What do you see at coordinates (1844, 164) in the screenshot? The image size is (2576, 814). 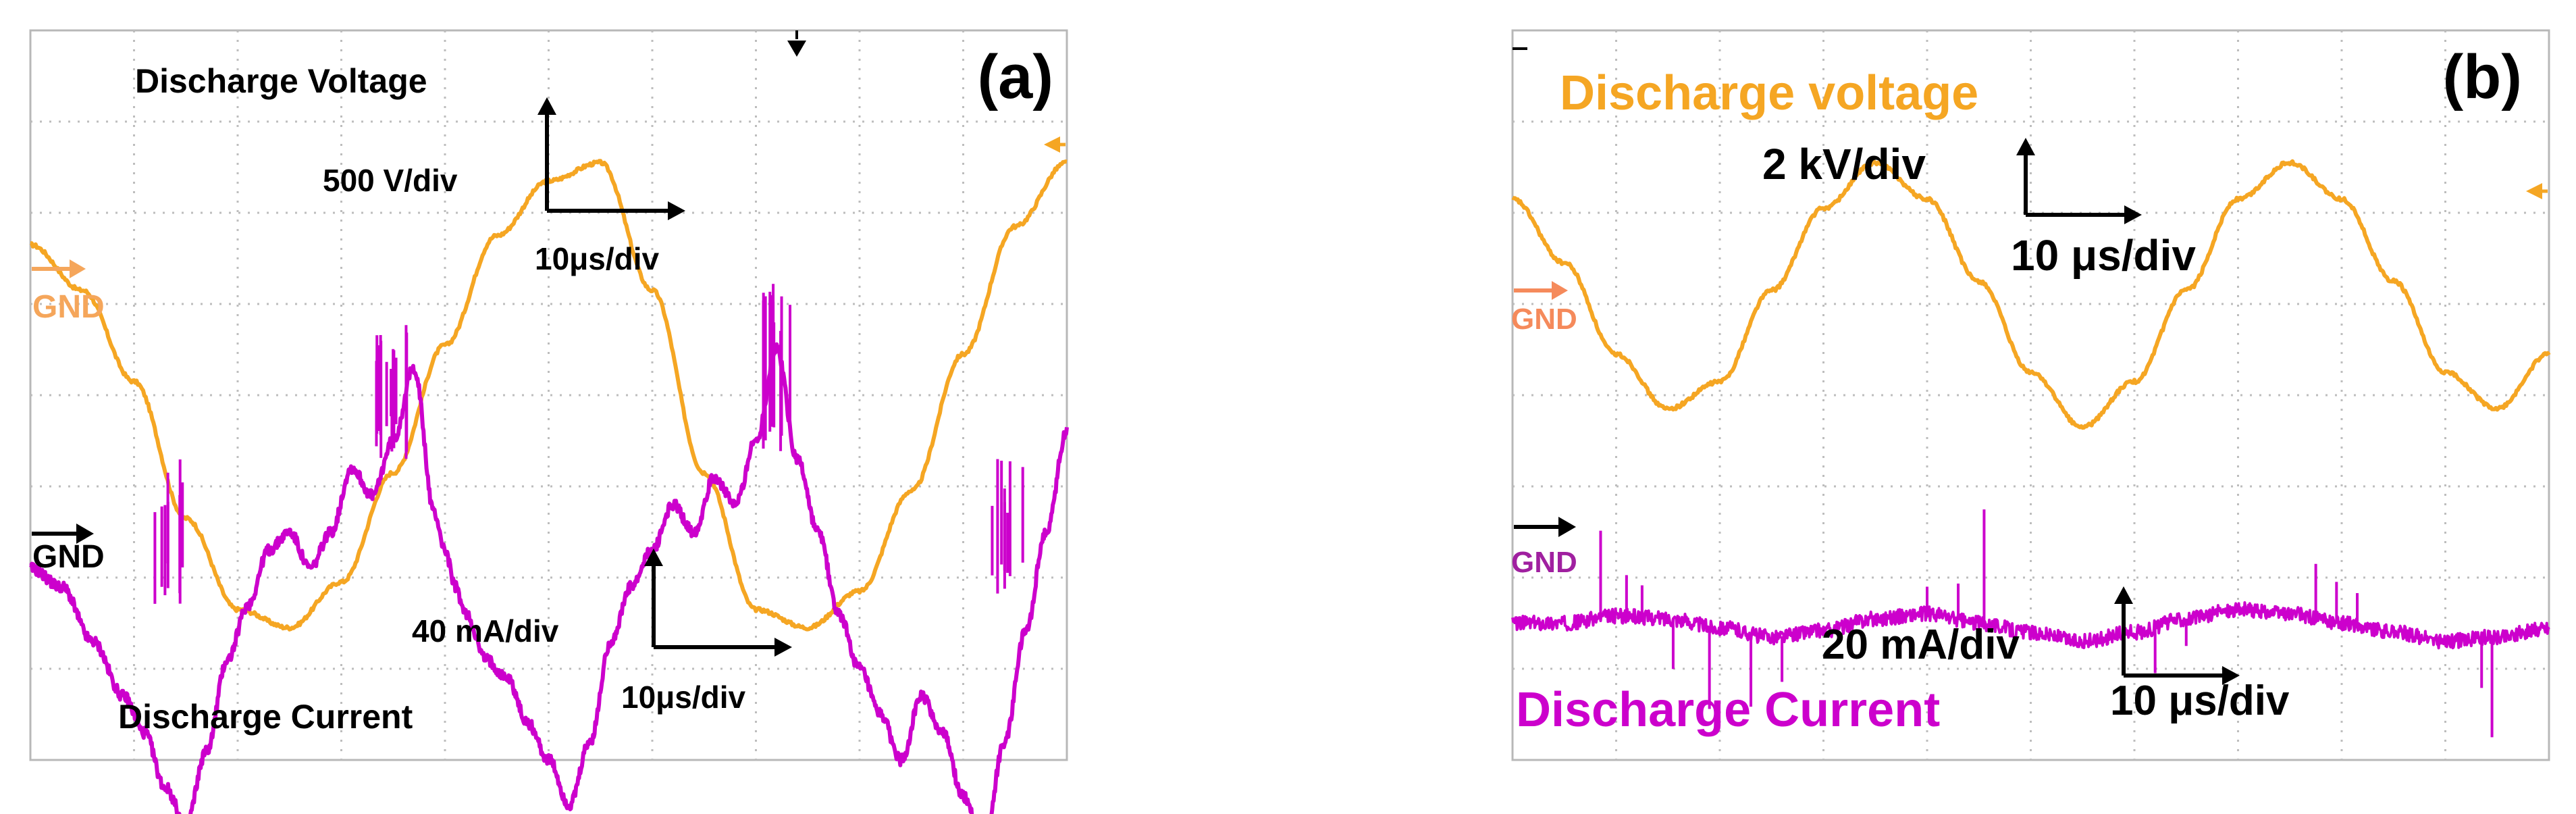 I see `panel-b-voltage-scale: 2 kV/div` at bounding box center [1844, 164].